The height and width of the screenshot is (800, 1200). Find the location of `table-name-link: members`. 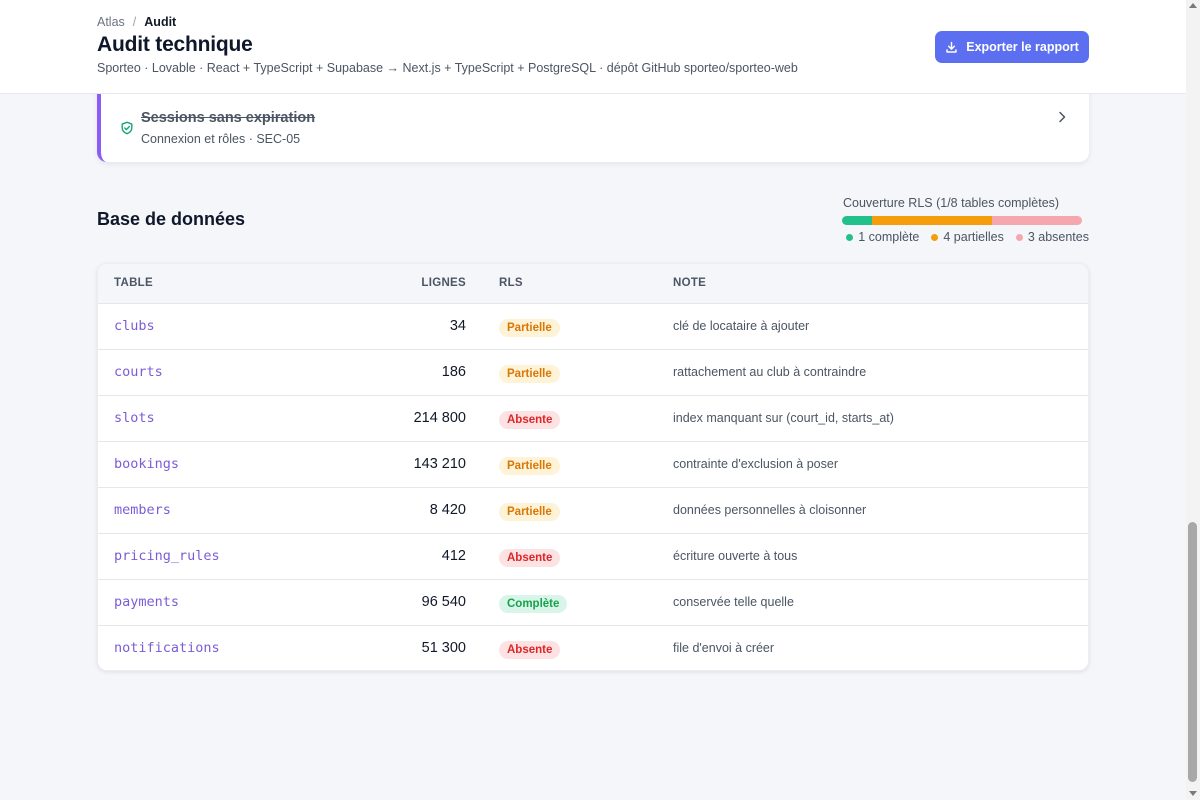

table-name-link: members is located at coordinates (142, 510).